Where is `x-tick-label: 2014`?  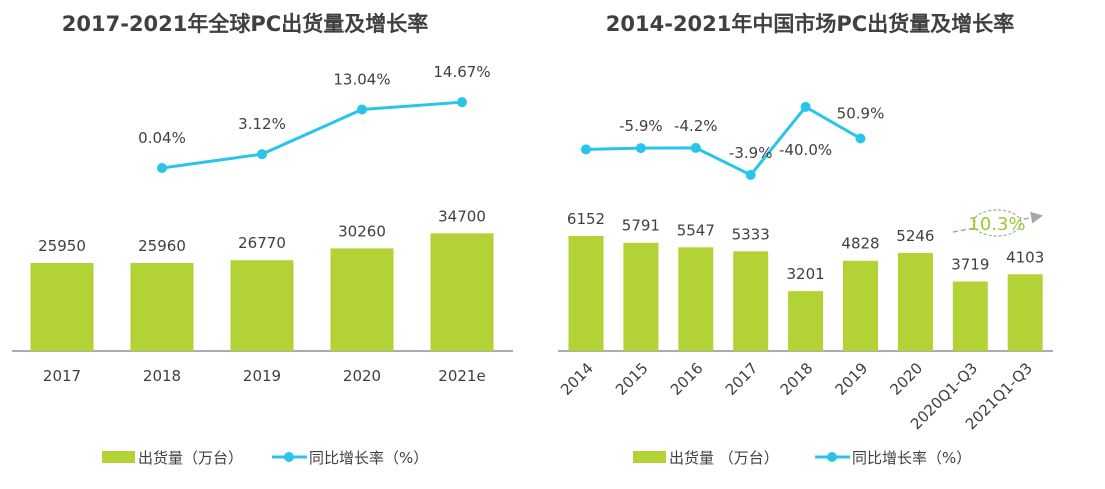
x-tick-label: 2014 is located at coordinates (577, 379).